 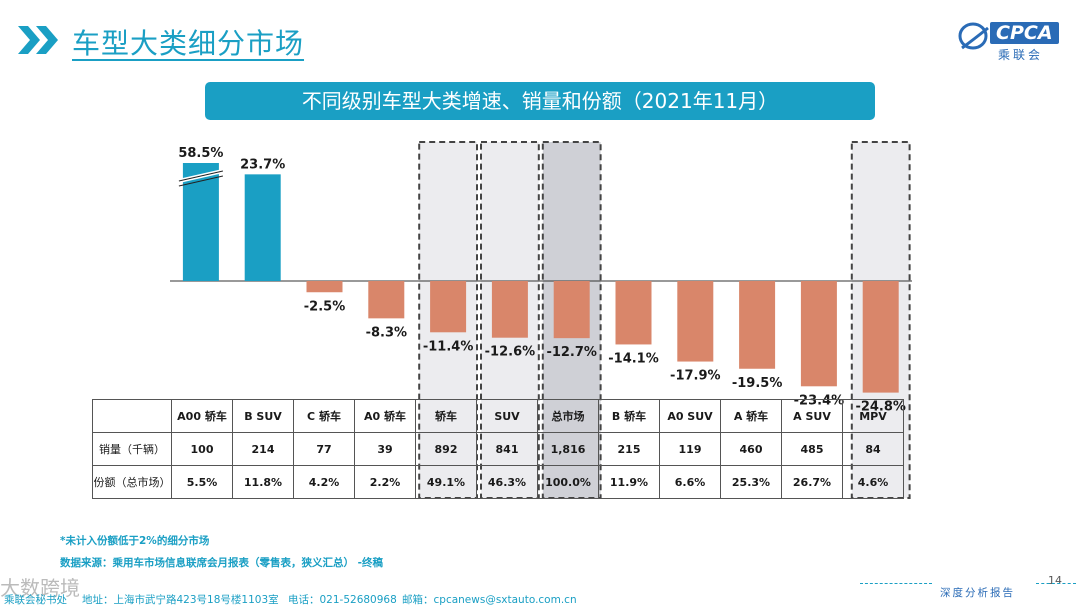 What do you see at coordinates (1055, 580) in the screenshot?
I see `page-number: 14` at bounding box center [1055, 580].